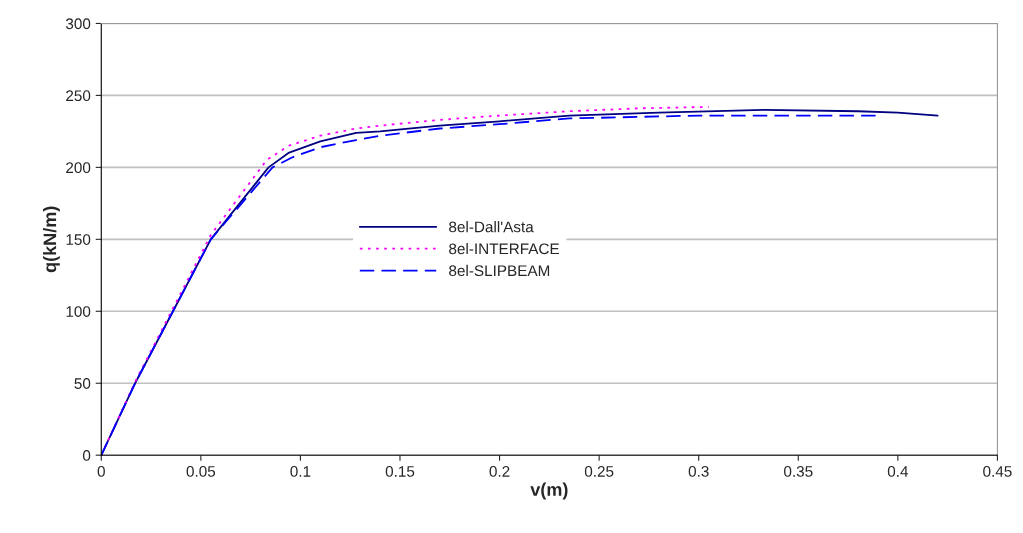  What do you see at coordinates (82, 383) in the screenshot?
I see `y-tick-label: 50` at bounding box center [82, 383].